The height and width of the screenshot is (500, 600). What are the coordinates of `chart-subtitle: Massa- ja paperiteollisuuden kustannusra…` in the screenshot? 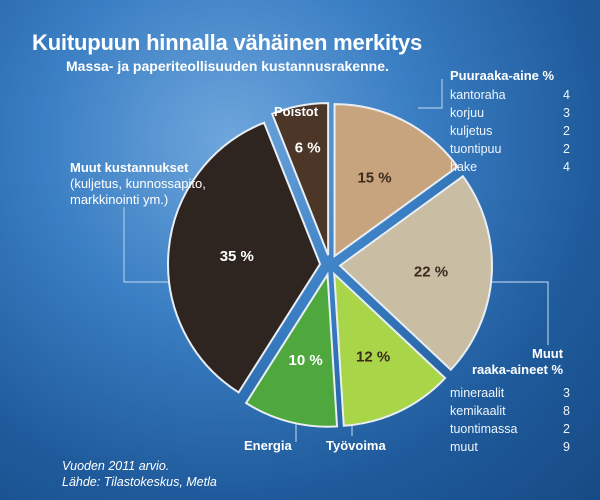 It's located at (227, 66).